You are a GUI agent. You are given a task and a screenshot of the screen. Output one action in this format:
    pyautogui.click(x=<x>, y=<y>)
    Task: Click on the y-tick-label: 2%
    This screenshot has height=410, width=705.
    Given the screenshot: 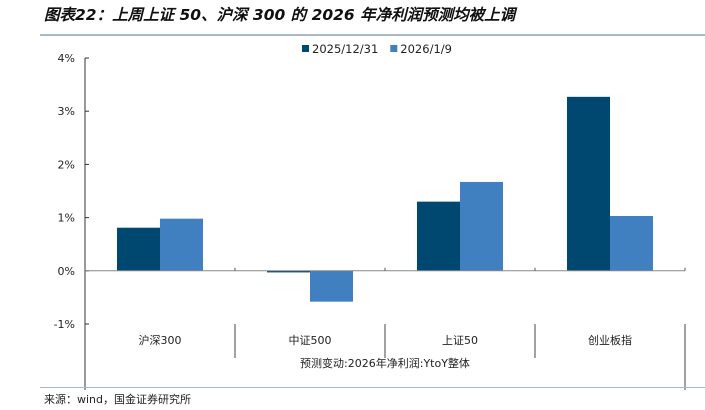 What is the action you would take?
    pyautogui.click(x=66, y=164)
    